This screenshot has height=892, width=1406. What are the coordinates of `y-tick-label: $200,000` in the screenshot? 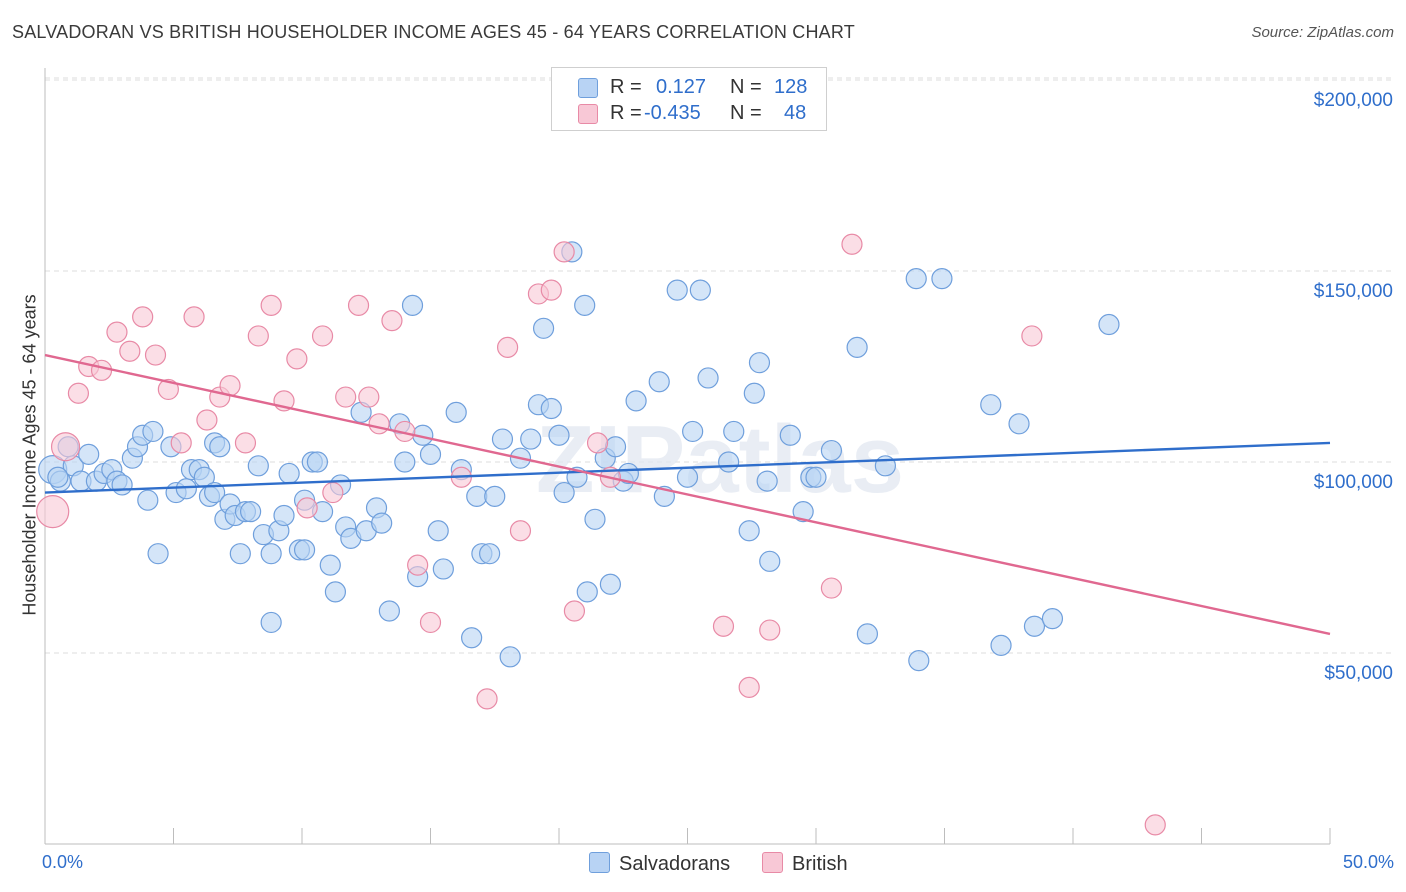 It's located at (1353, 100).